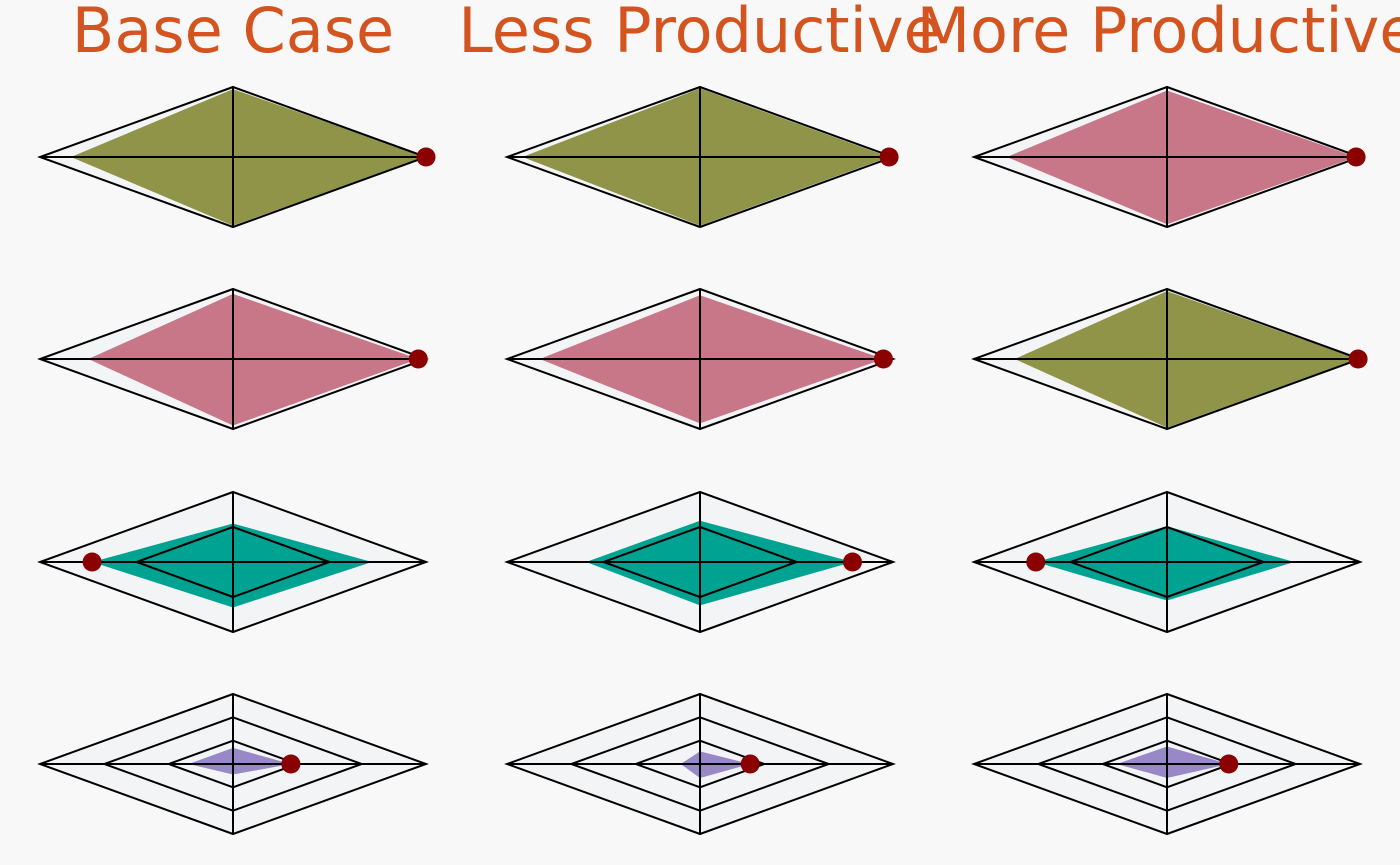  I want to click on column-title-2: Less Productive, so click(699, 33).